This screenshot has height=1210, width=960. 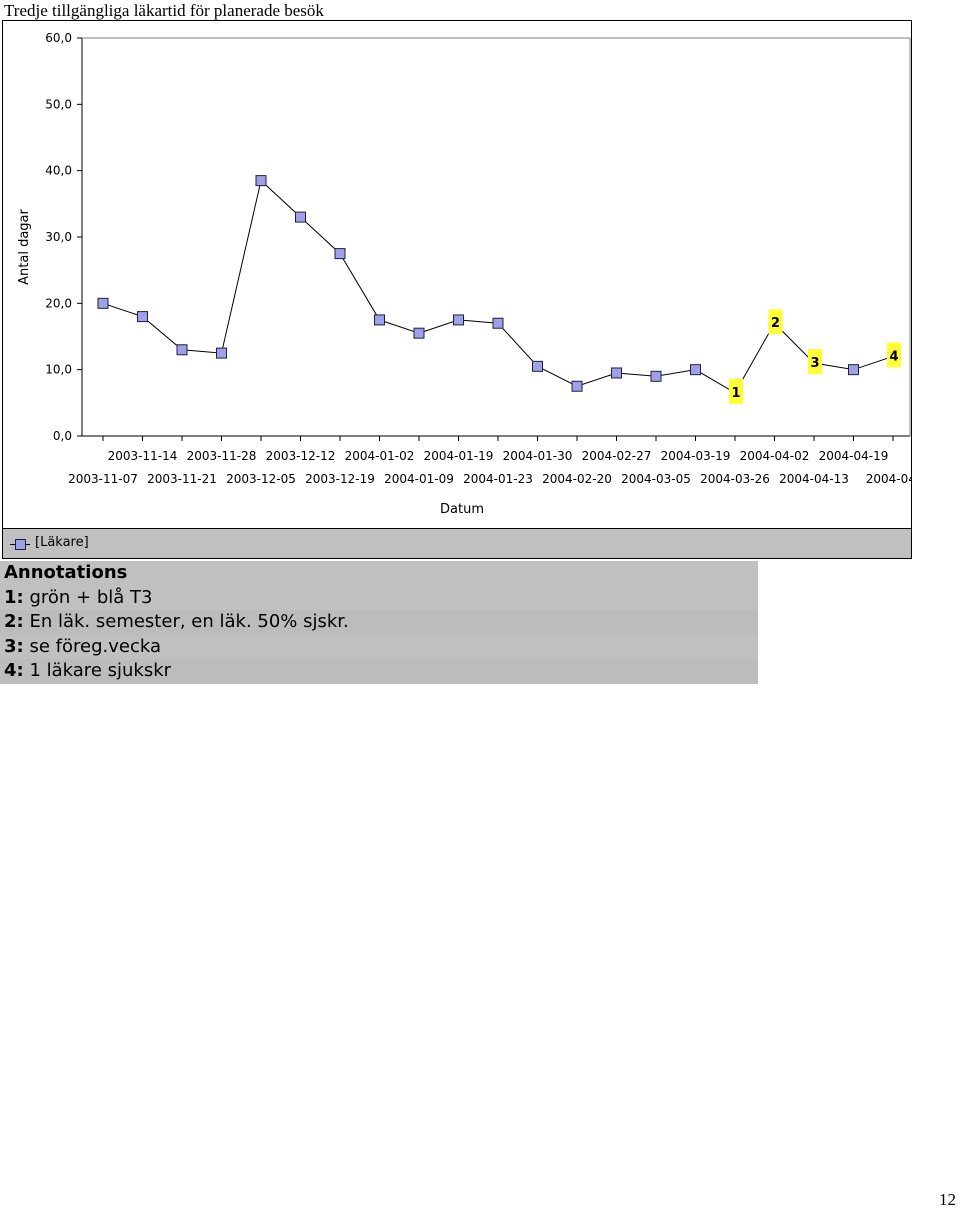 What do you see at coordinates (14, 621) in the screenshot?
I see `annotation-number: 2:` at bounding box center [14, 621].